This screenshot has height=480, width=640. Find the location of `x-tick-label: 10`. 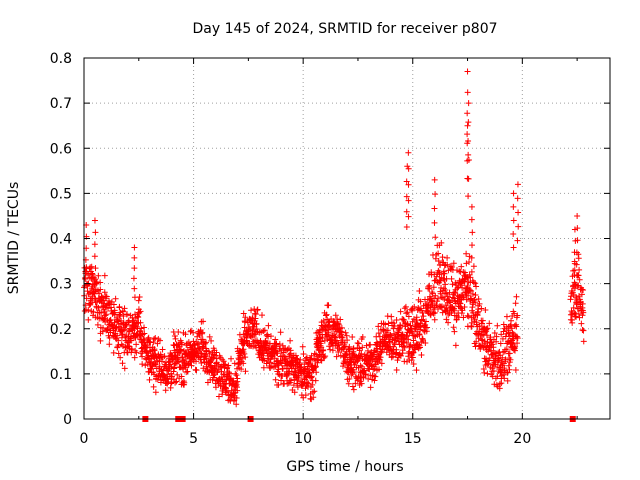

x-tick-label: 10 is located at coordinates (303, 439).